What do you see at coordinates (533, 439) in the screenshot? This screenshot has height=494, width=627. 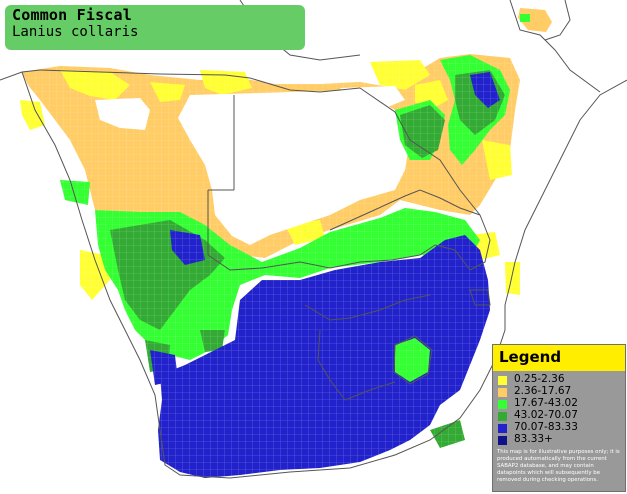 I see `legend-label: 83.33+` at bounding box center [533, 439].